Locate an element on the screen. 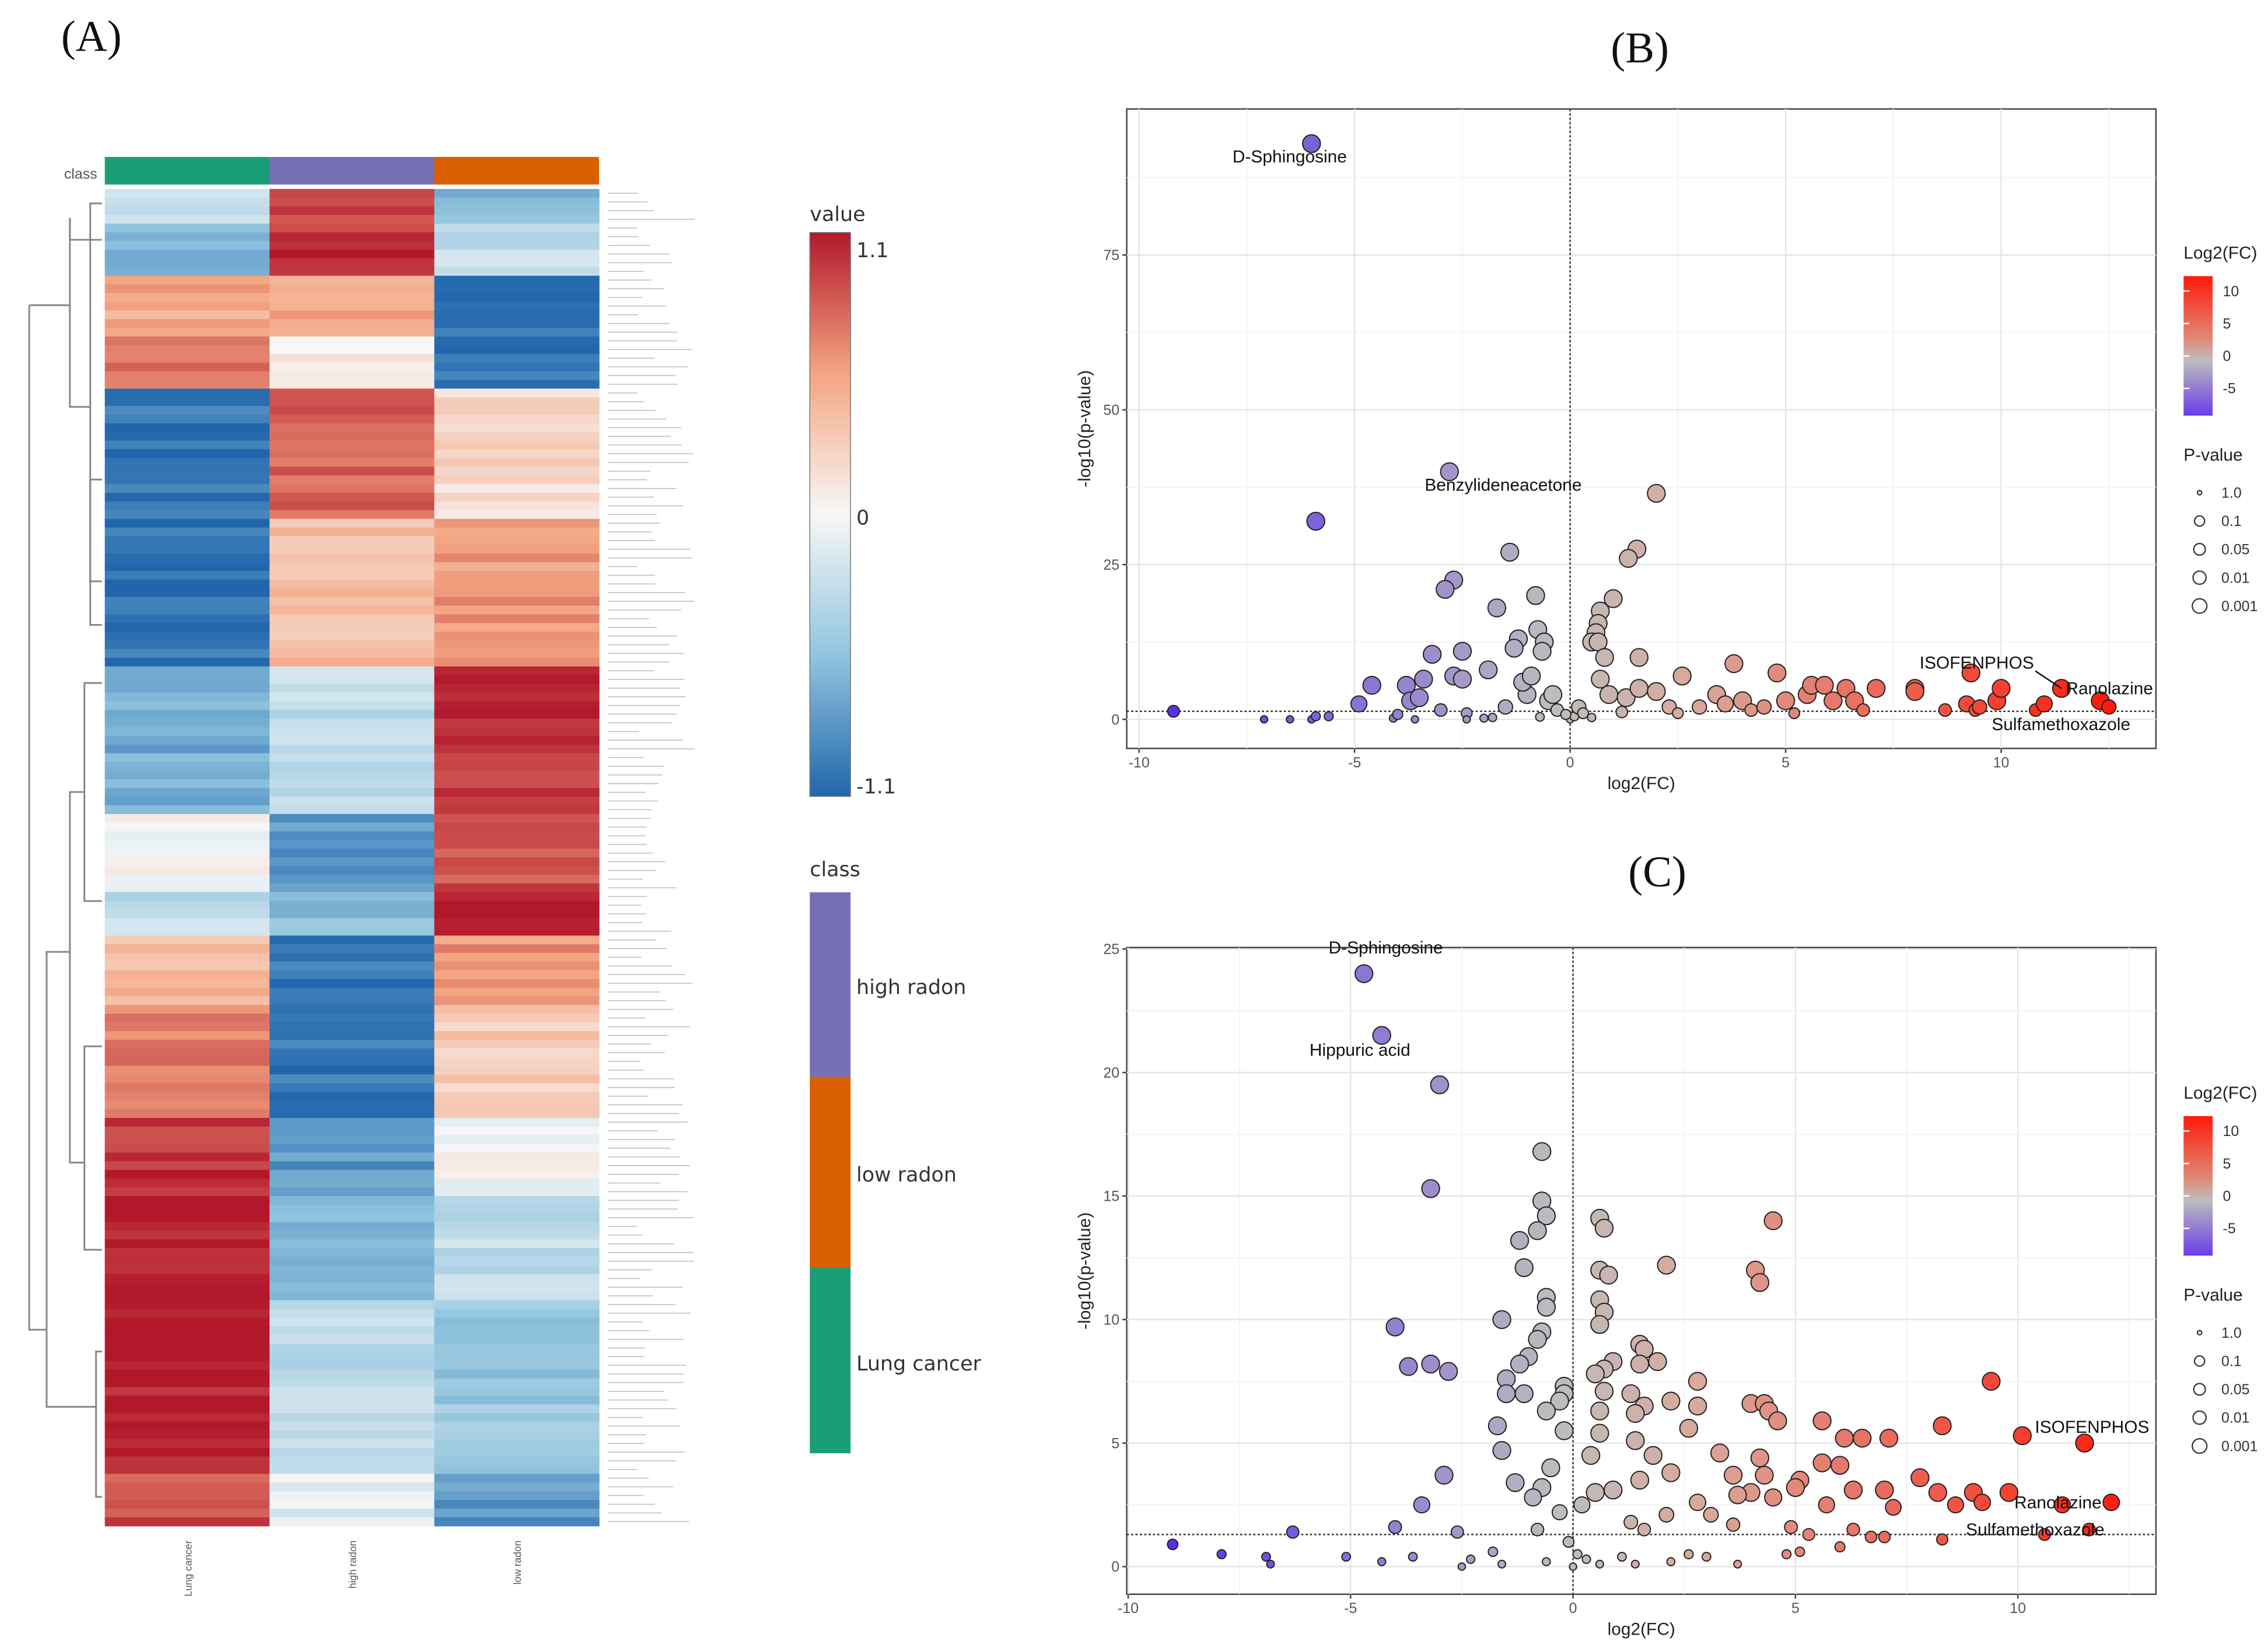  point-annotation: ISOFENPHOS is located at coordinates (2092, 1428).